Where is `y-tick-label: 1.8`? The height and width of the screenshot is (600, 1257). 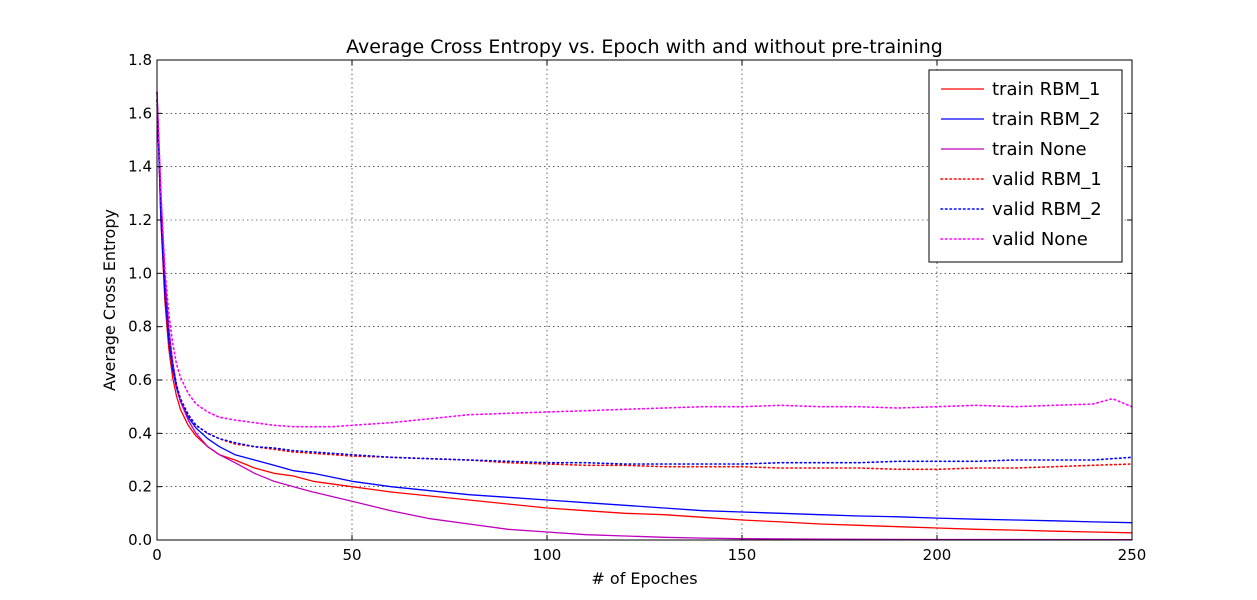 y-tick-label: 1.8 is located at coordinates (140, 60).